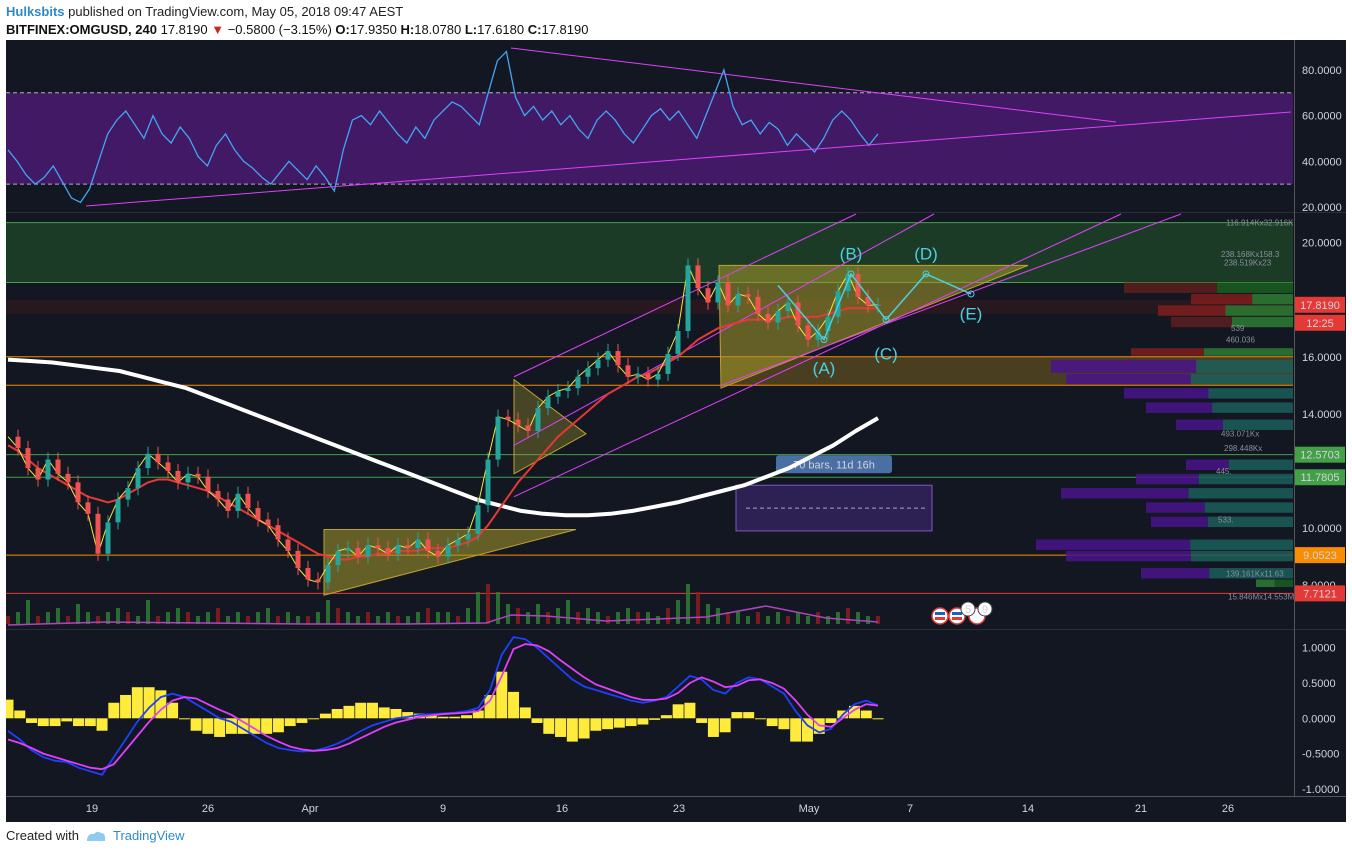 This screenshot has height=854, width=1352. What do you see at coordinates (1261, 596) in the screenshot?
I see `volume-profile-label: 15.846Mx14.553M` at bounding box center [1261, 596].